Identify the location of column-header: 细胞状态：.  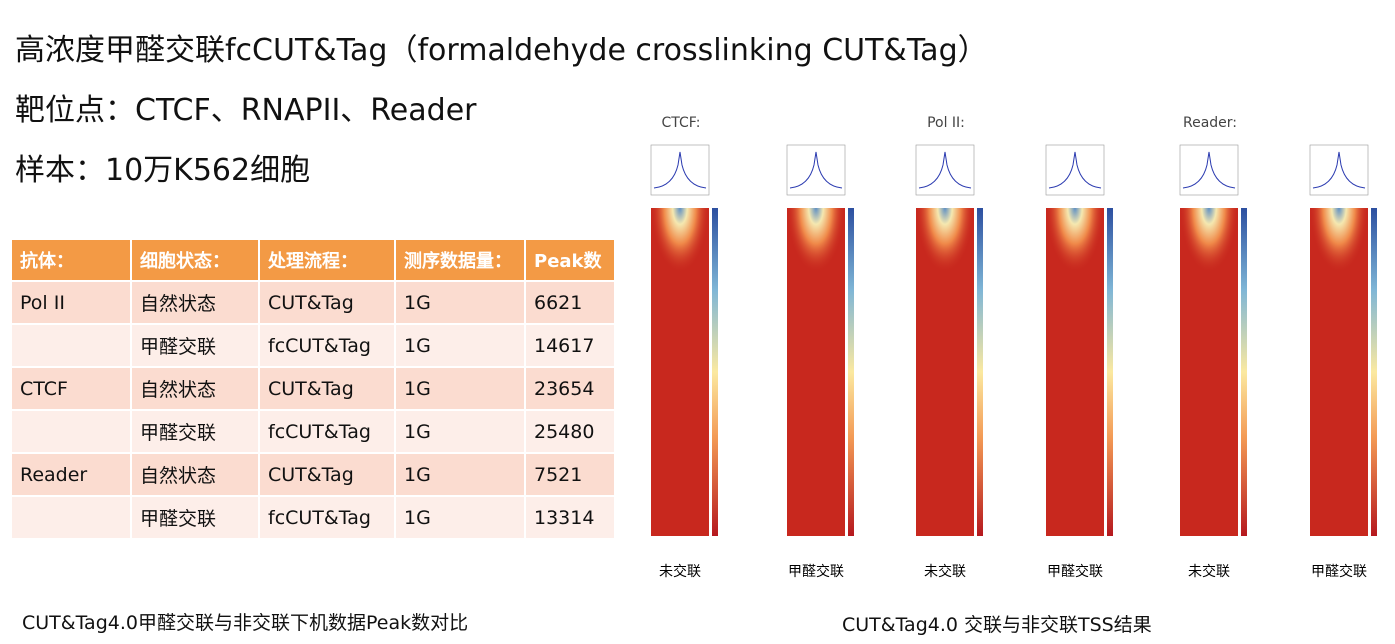
(195, 260).